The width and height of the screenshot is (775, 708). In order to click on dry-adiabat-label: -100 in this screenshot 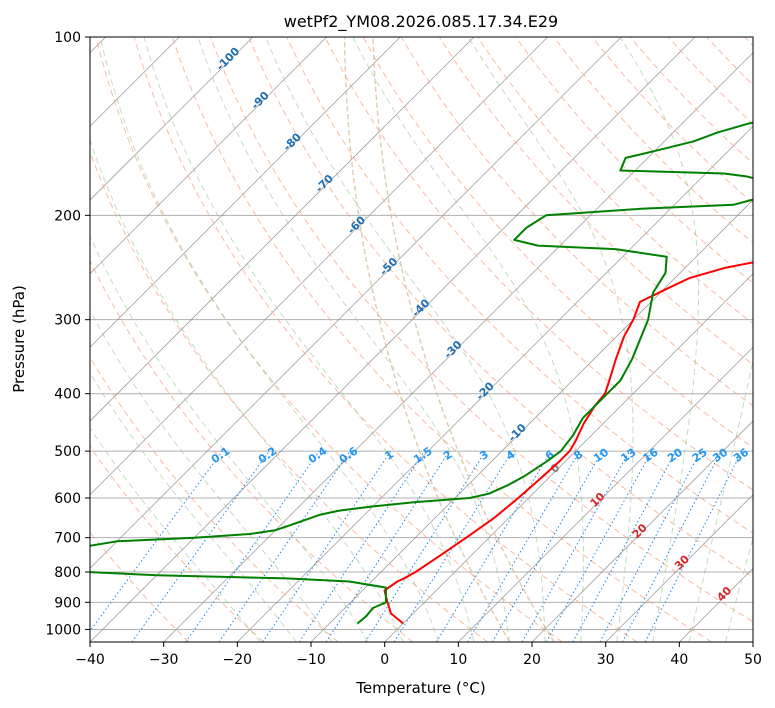, I will do `click(228, 58)`.